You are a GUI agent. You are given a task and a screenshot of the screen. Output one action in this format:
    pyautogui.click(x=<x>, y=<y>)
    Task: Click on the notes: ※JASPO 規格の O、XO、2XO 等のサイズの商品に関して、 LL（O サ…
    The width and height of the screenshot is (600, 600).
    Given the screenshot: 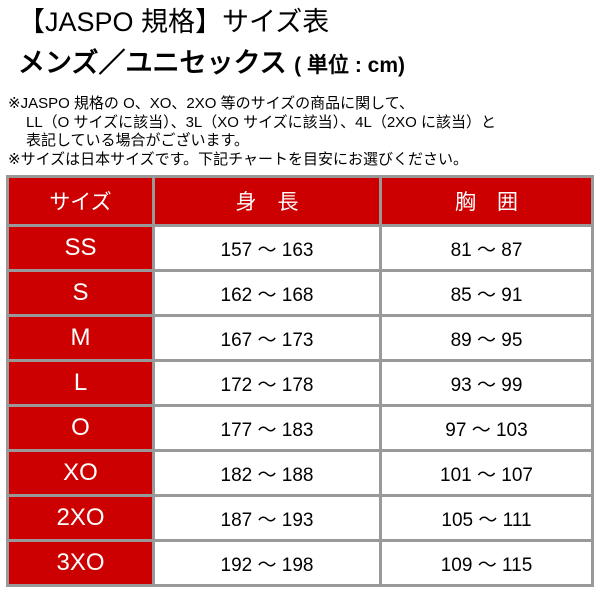 What is the action you would take?
    pyautogui.click(x=252, y=132)
    